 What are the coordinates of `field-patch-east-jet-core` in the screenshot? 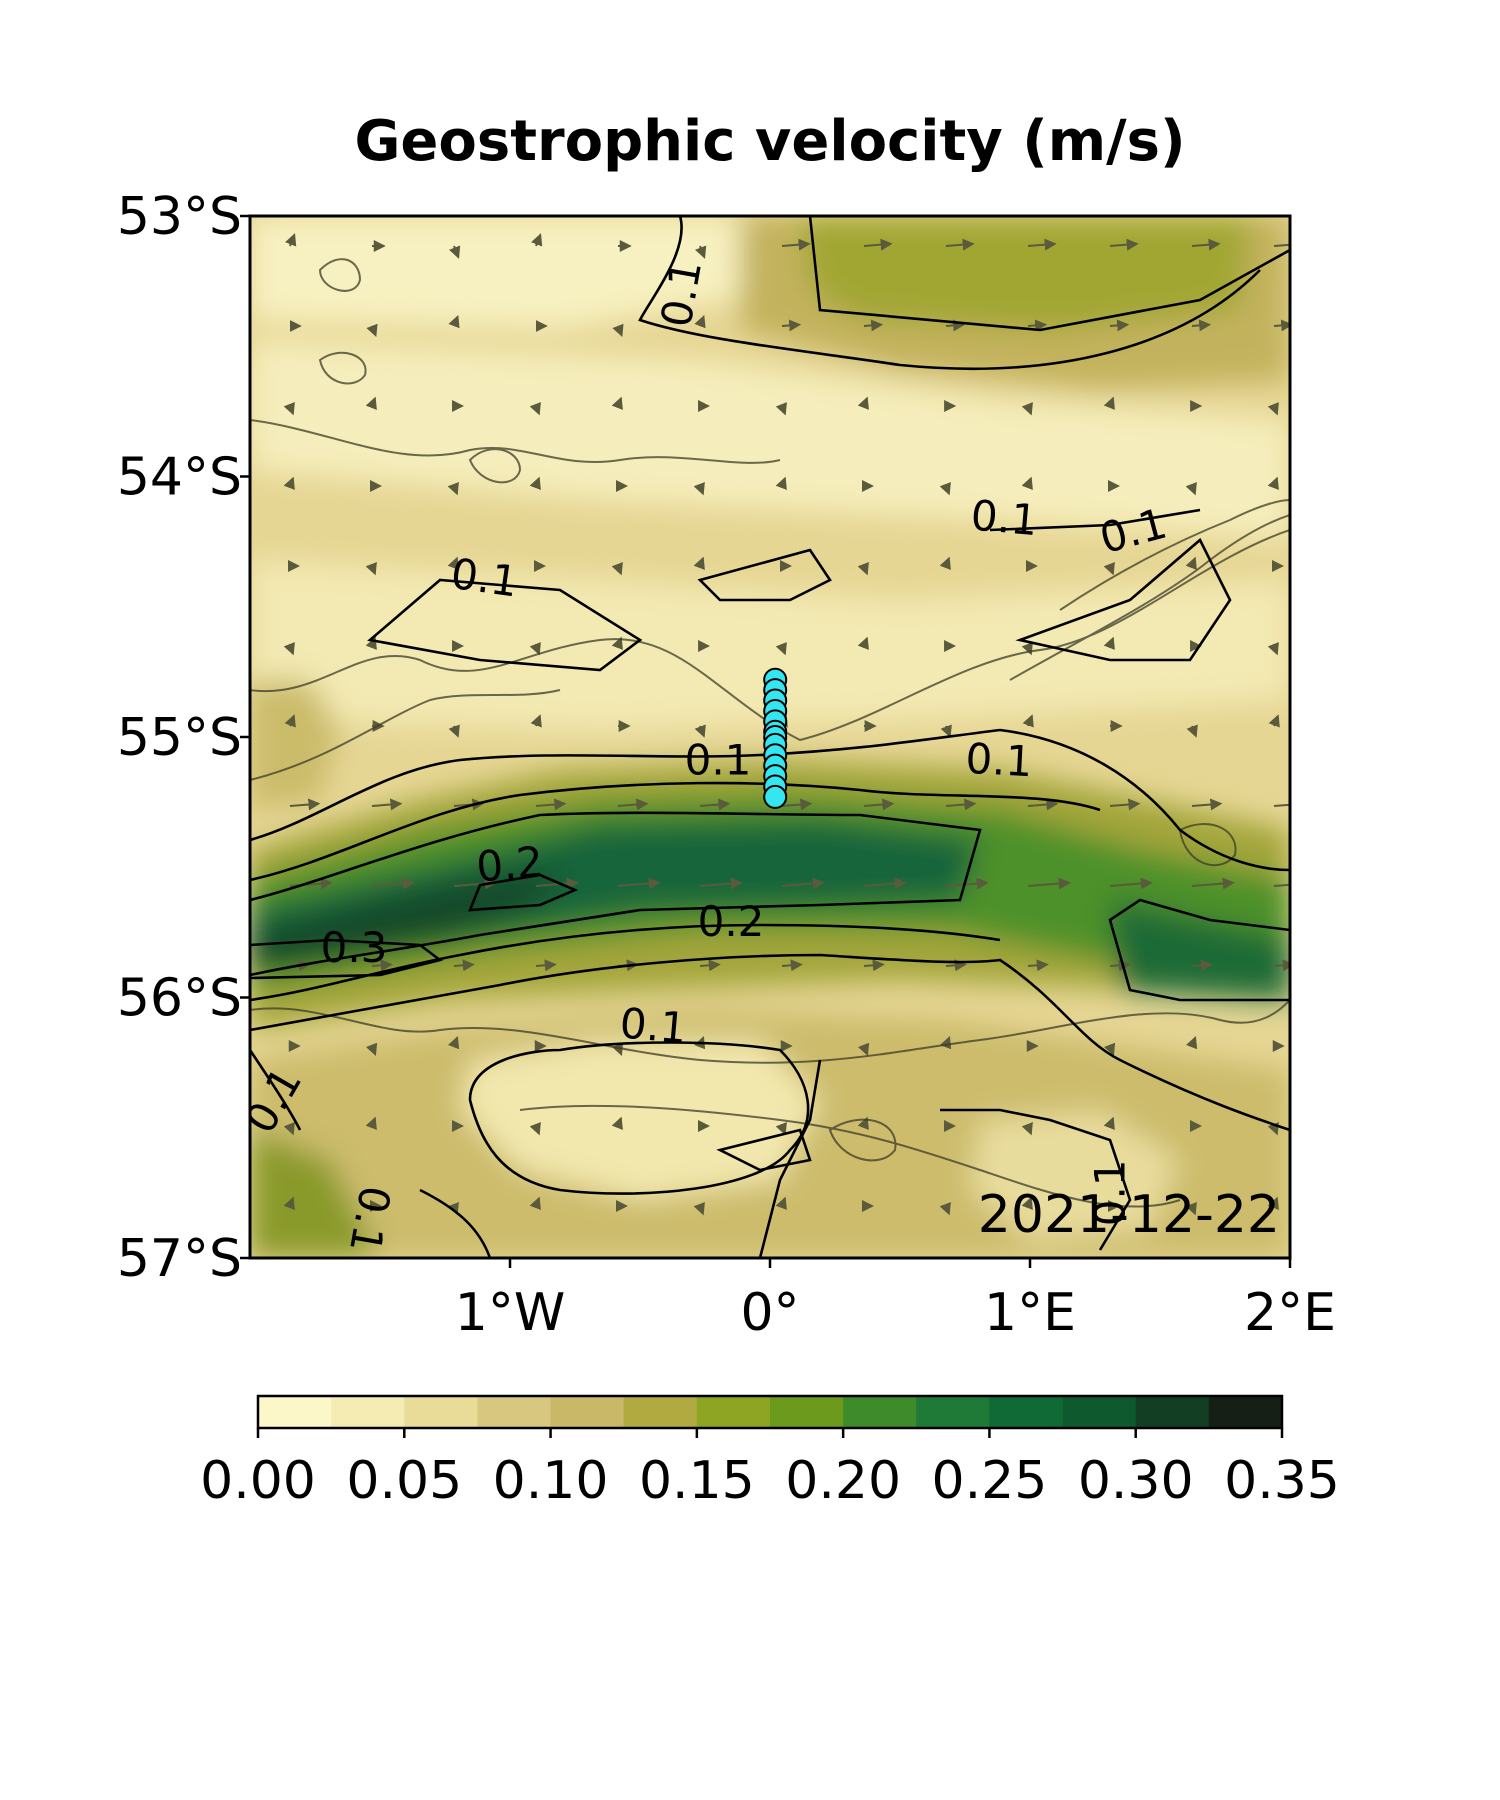 It's located at (1200, 950).